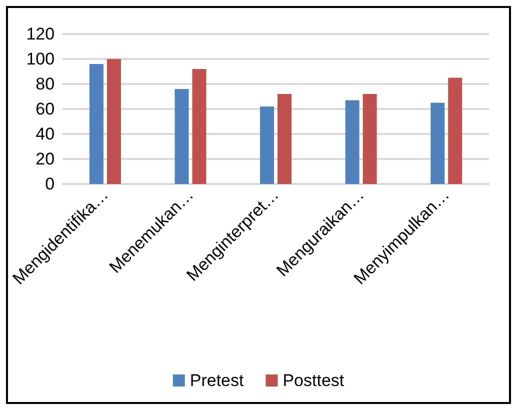 This screenshot has width=521, height=410. I want to click on y-tick-label: 40, so click(45, 134).